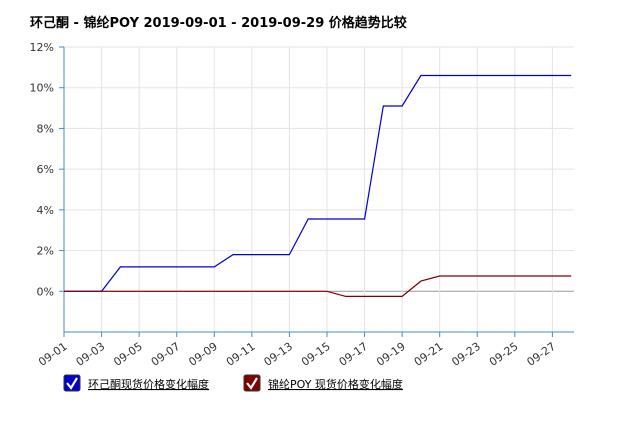 The width and height of the screenshot is (617, 428). What do you see at coordinates (354, 354) in the screenshot?
I see `x-tick-label: 09-17` at bounding box center [354, 354].